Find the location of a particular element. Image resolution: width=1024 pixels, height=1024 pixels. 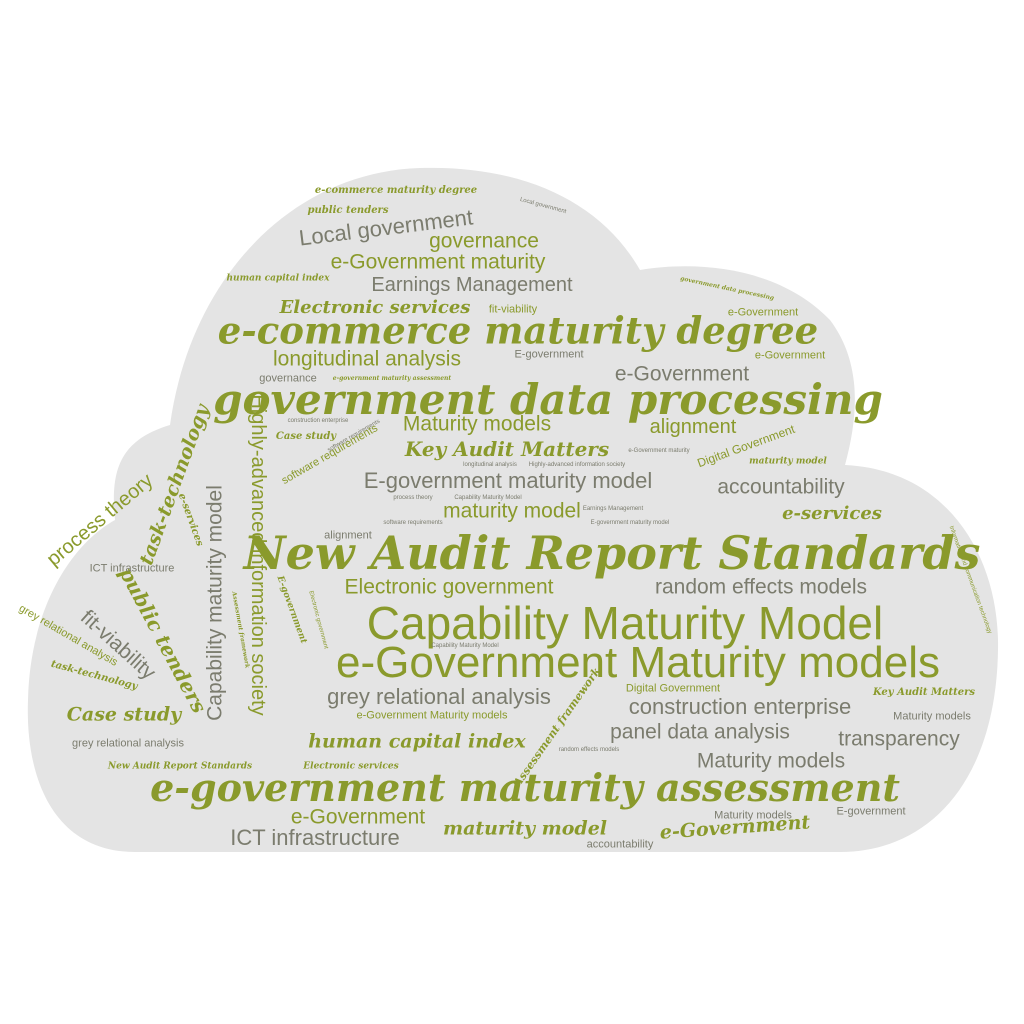

word-electronic-services-small: Electronic services is located at coordinates (351, 766).